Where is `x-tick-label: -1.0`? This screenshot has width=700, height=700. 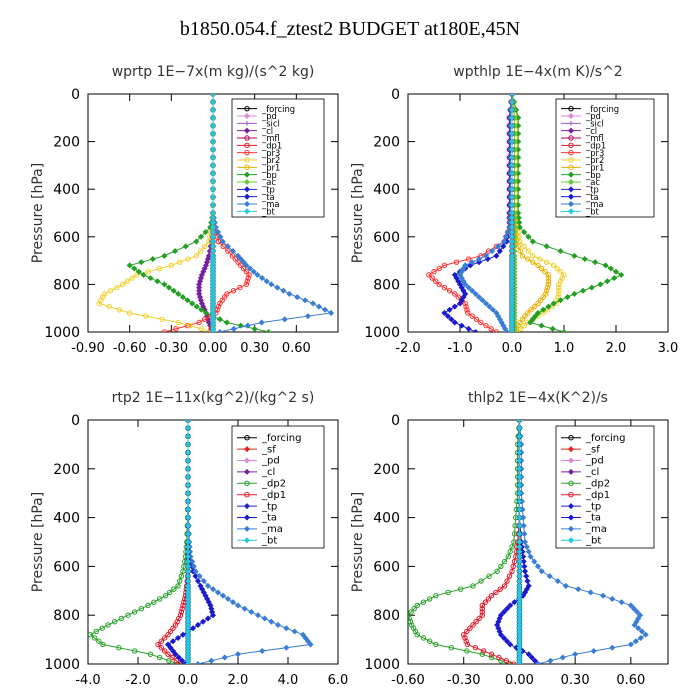 x-tick-label: -1.0 is located at coordinates (459, 348).